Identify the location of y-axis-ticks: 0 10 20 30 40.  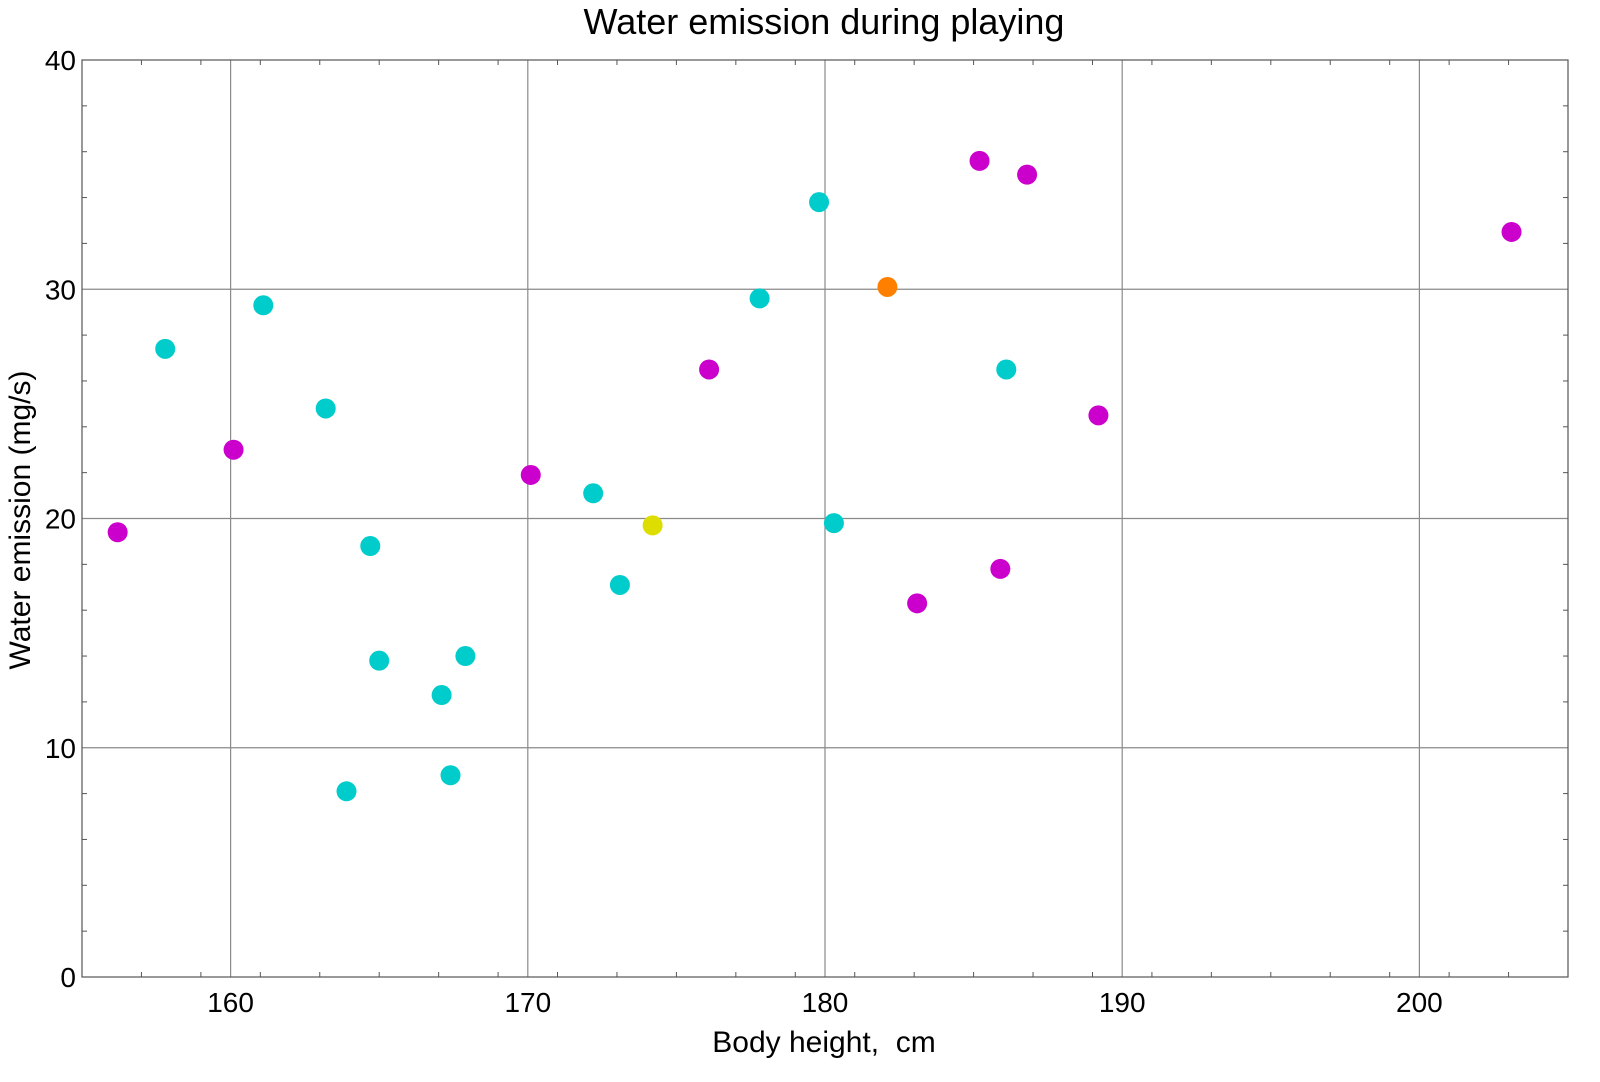
(60, 519).